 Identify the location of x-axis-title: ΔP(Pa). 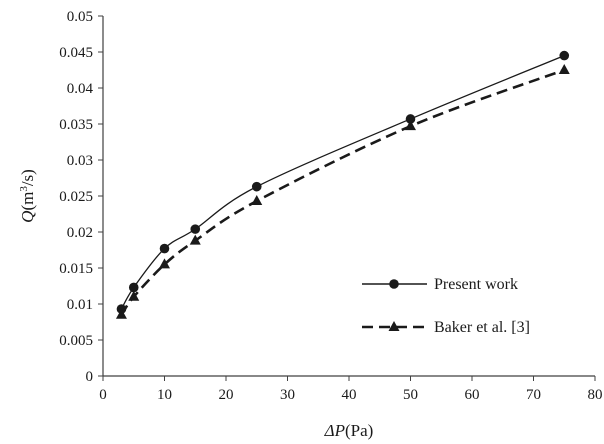
(349, 430).